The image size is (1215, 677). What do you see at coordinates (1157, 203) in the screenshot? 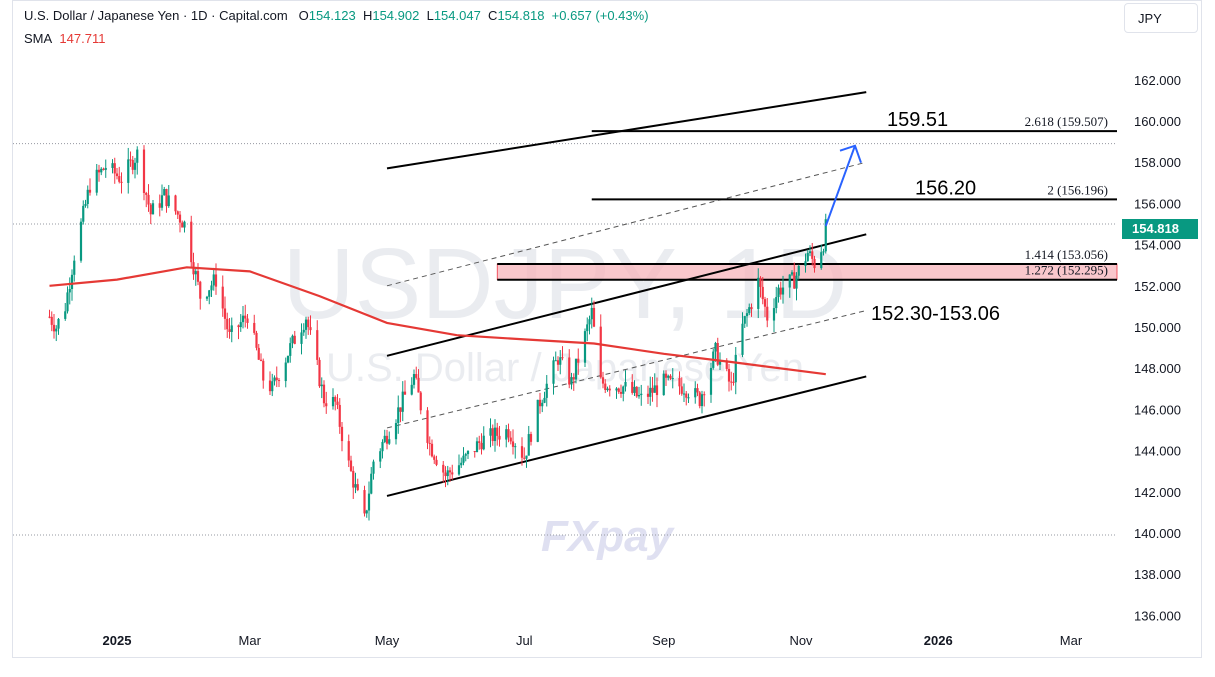
I see `y-tick-label: 156.000` at bounding box center [1157, 203].